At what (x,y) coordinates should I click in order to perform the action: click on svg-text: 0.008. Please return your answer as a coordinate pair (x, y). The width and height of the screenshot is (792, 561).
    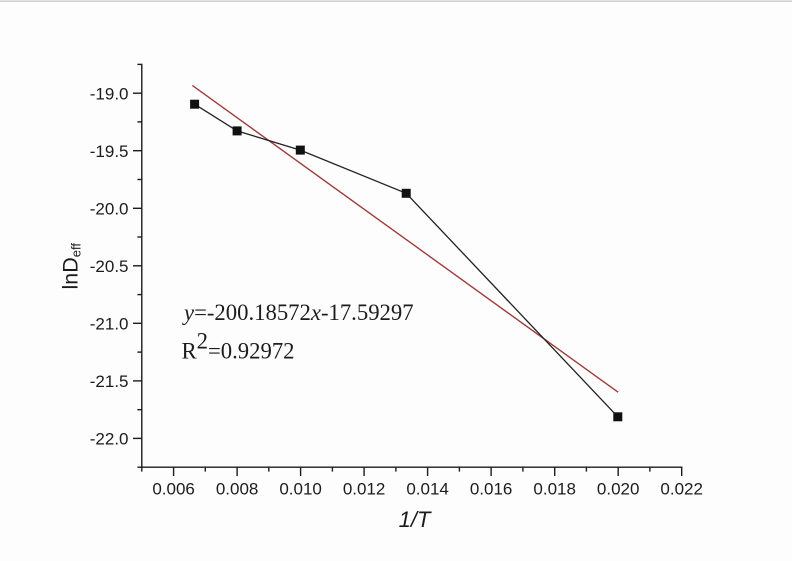
    Looking at the image, I should click on (237, 488).